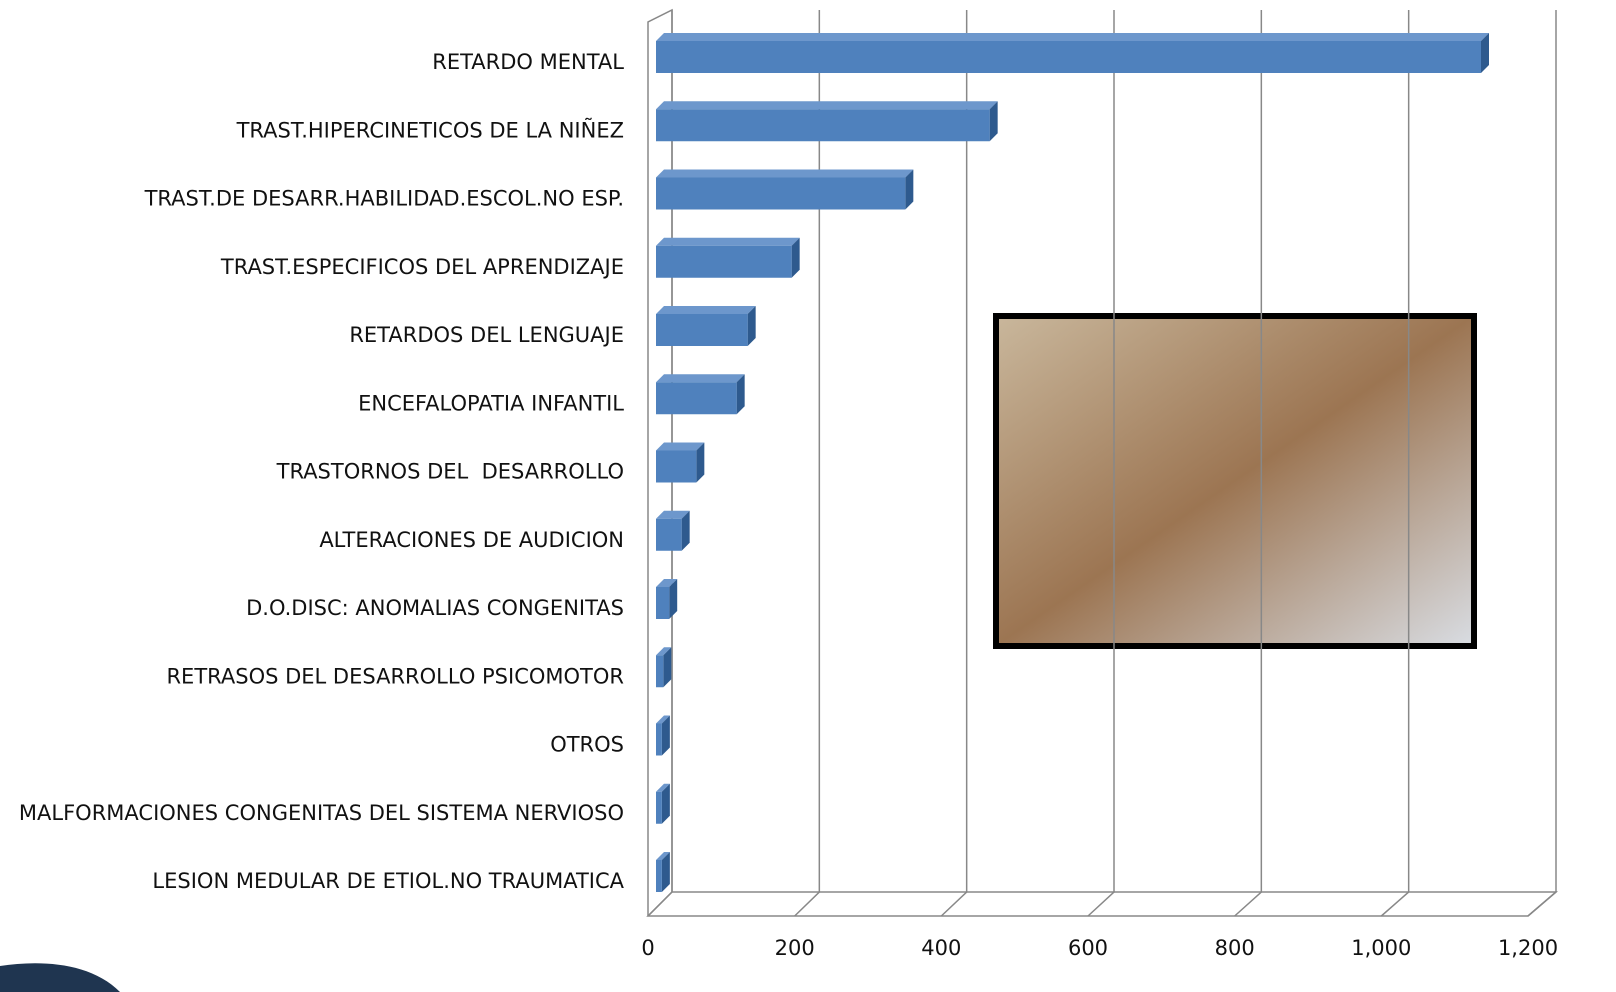 The image size is (1616, 992). I want to click on category-label: D.O.DISC: ANOMALIAS CONGENITAS, so click(435, 608).